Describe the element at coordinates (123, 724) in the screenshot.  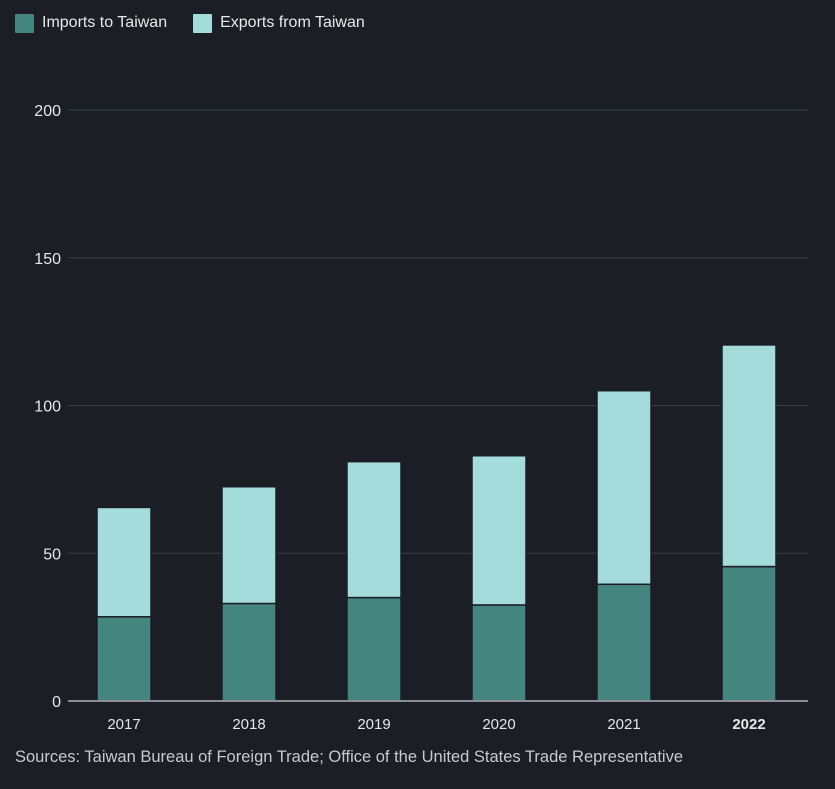
I see `x-tick-label-2017: 2017` at that location.